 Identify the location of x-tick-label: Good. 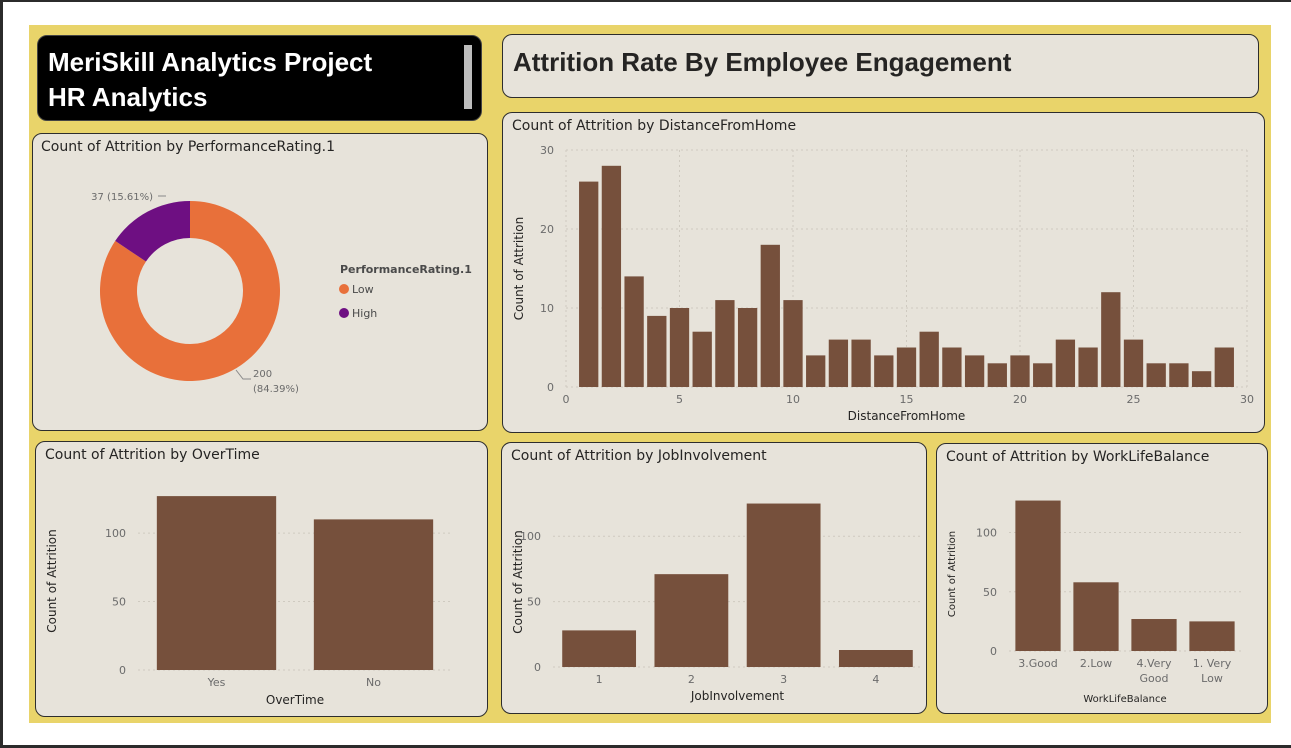
(1154, 678).